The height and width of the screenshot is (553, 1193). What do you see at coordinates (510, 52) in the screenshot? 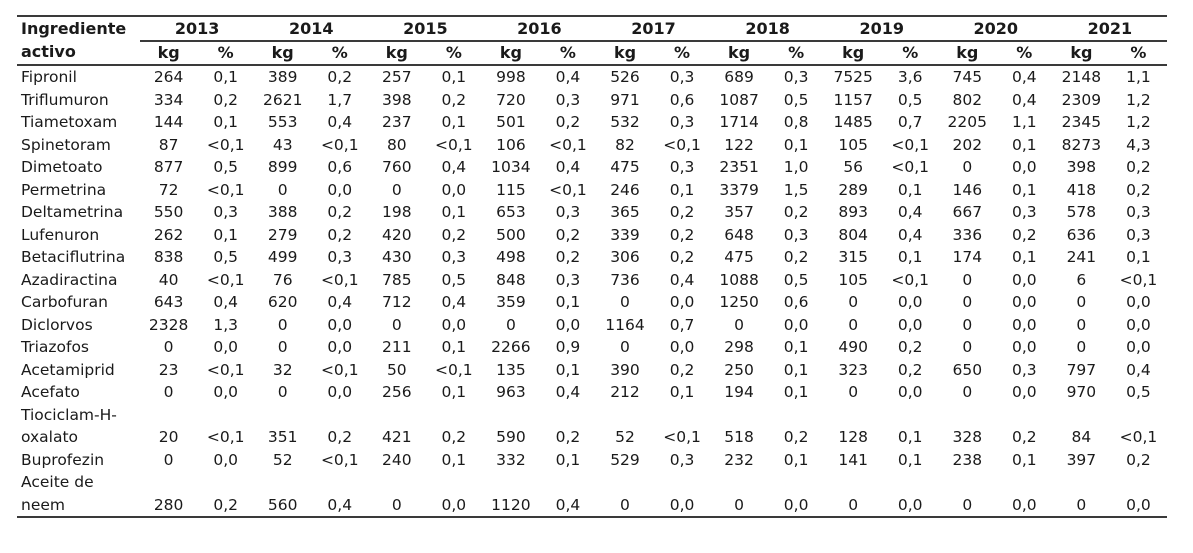
I see `kg-header-2016: kg` at bounding box center [510, 52].